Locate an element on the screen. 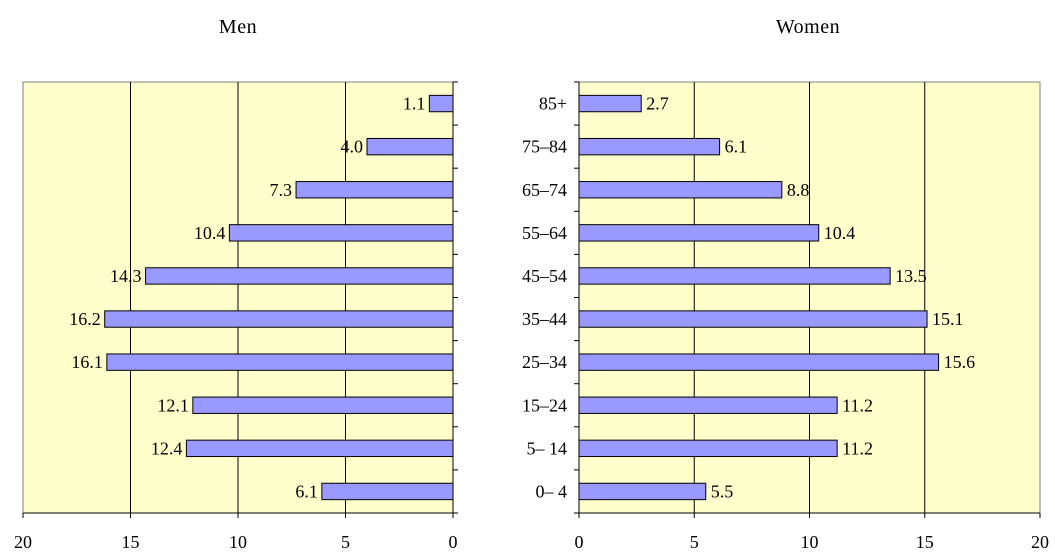 The height and width of the screenshot is (552, 1055). women-category-label-25-34: 25–34 is located at coordinates (544, 362).